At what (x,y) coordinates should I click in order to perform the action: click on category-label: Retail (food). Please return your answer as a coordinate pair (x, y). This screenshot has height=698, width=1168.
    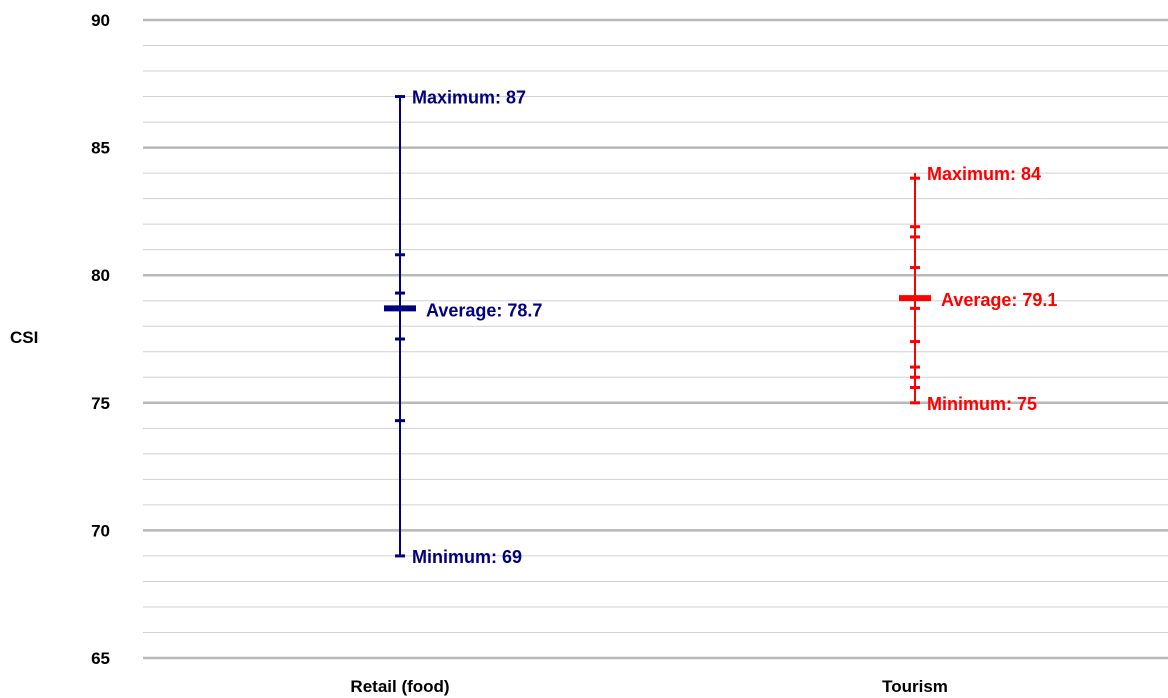
    Looking at the image, I should click on (399, 686).